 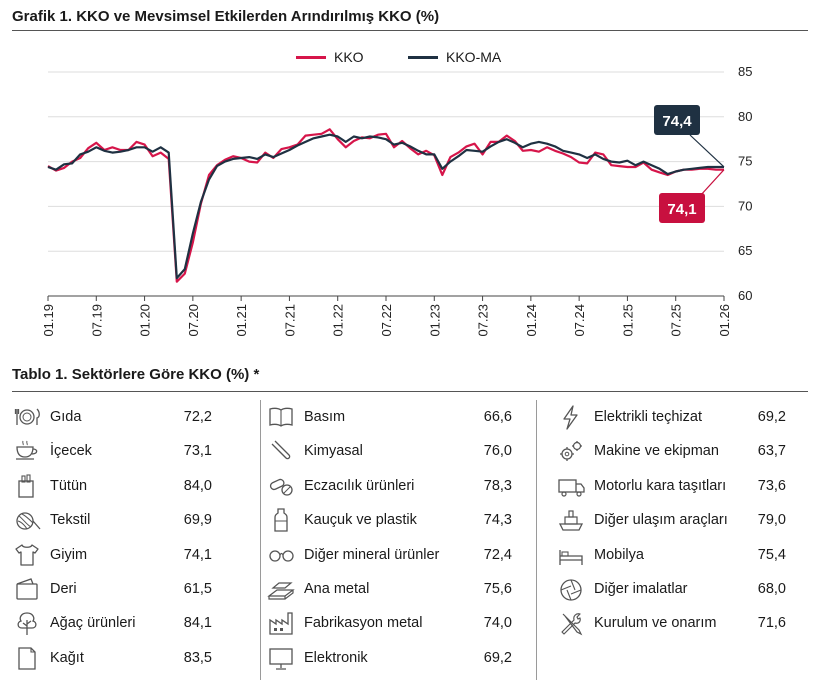 I want to click on sector-name: Mobilya, so click(x=619, y=554).